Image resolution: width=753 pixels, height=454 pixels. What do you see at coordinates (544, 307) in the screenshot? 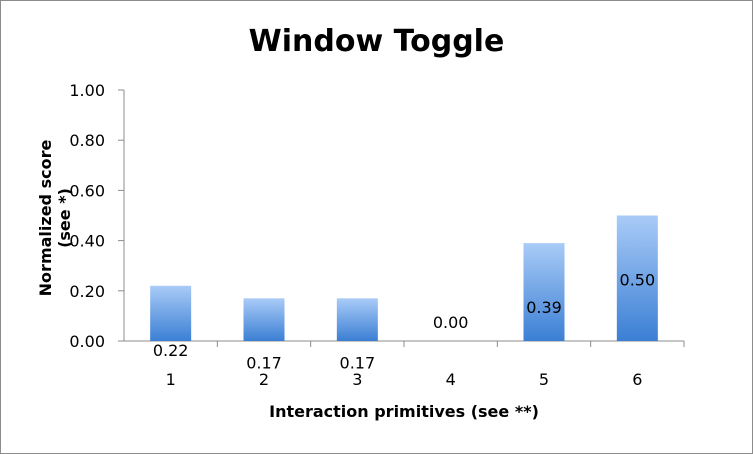
I see `data-label-5: 0.39` at bounding box center [544, 307].